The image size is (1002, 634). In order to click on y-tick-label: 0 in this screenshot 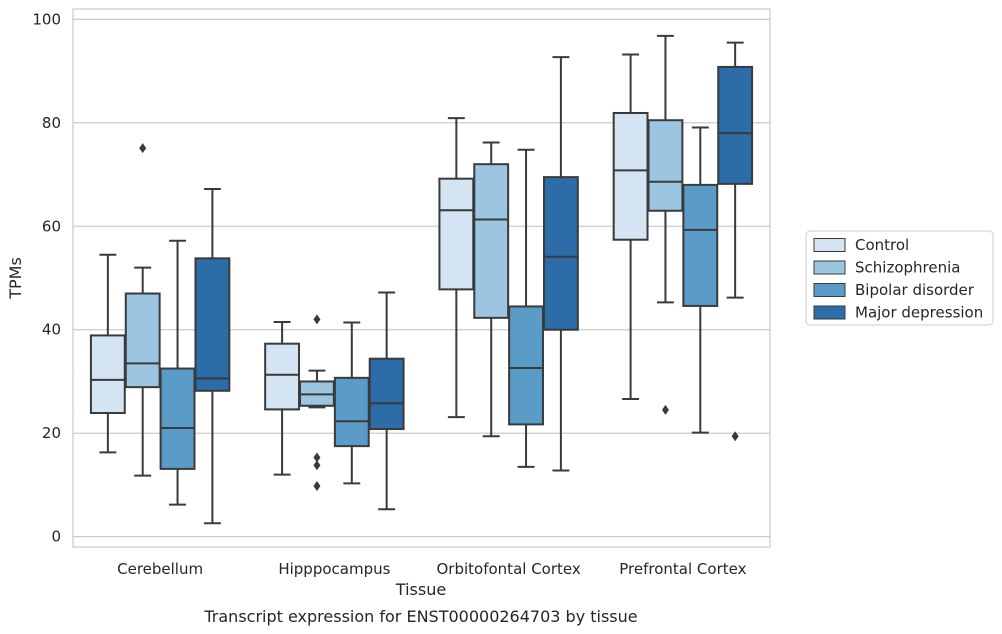, I will do `click(56, 537)`.